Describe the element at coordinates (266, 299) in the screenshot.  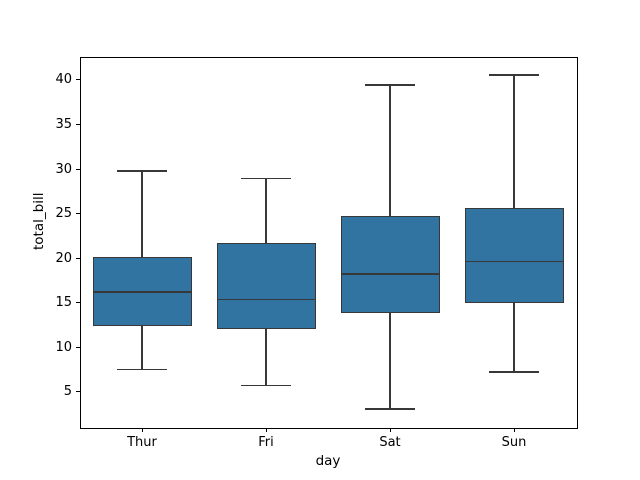
I see `median-line-fri` at that location.